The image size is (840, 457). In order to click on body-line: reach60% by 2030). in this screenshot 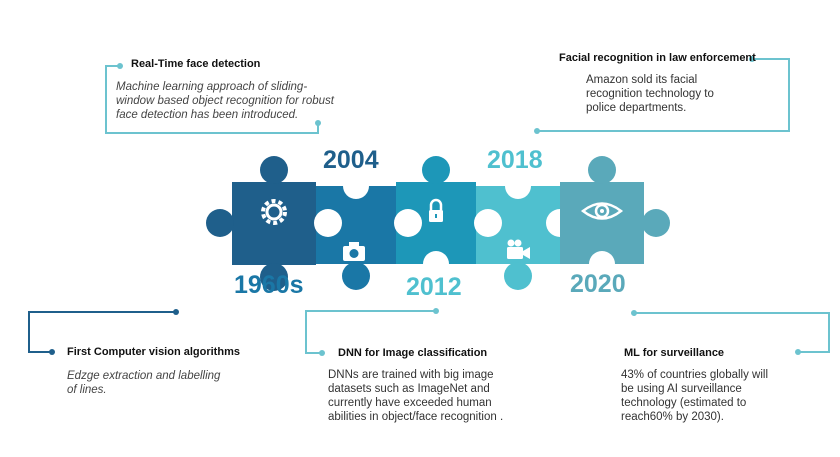, I will do `click(672, 417)`.